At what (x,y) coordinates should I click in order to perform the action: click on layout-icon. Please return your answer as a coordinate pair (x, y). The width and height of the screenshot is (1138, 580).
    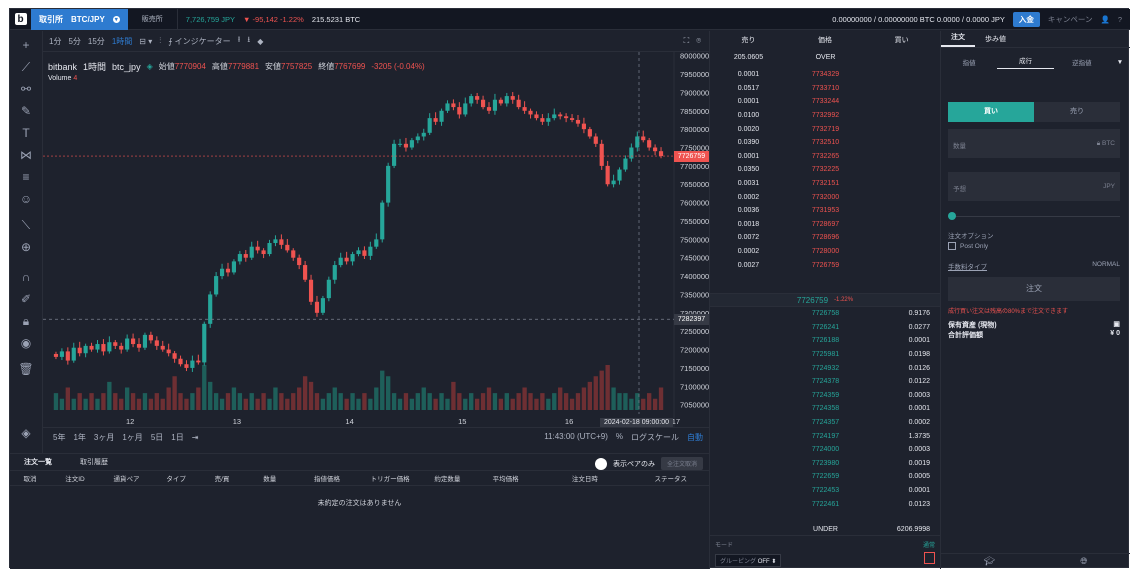
    Looking at the image, I should click on (929, 558).